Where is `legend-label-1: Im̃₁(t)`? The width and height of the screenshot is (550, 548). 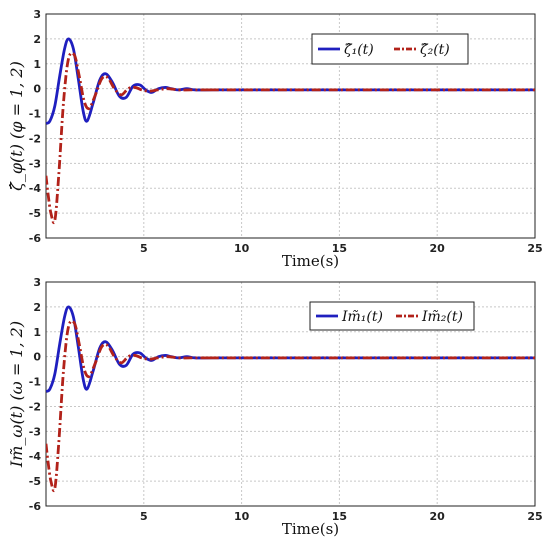 legend-label-1: Im̃₁(t) is located at coordinates (362, 317).